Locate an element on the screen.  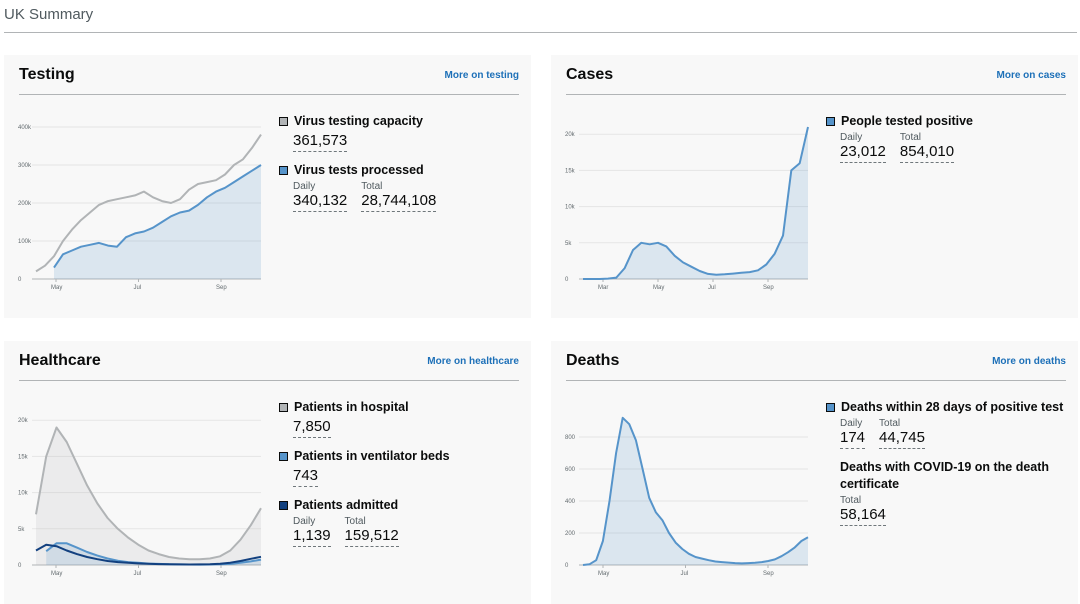
healthcare-chart: 0 5k 10k 15k 20k May Jul Sep is located at coordinates (140, 497).